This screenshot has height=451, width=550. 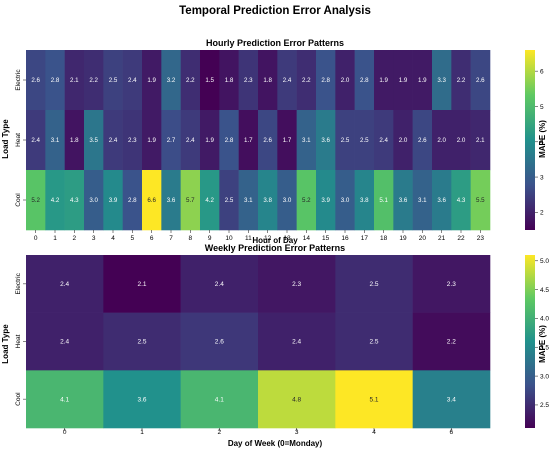 What do you see at coordinates (542, 177) in the screenshot?
I see `hourly-colorbar-tick-label: 3` at bounding box center [542, 177].